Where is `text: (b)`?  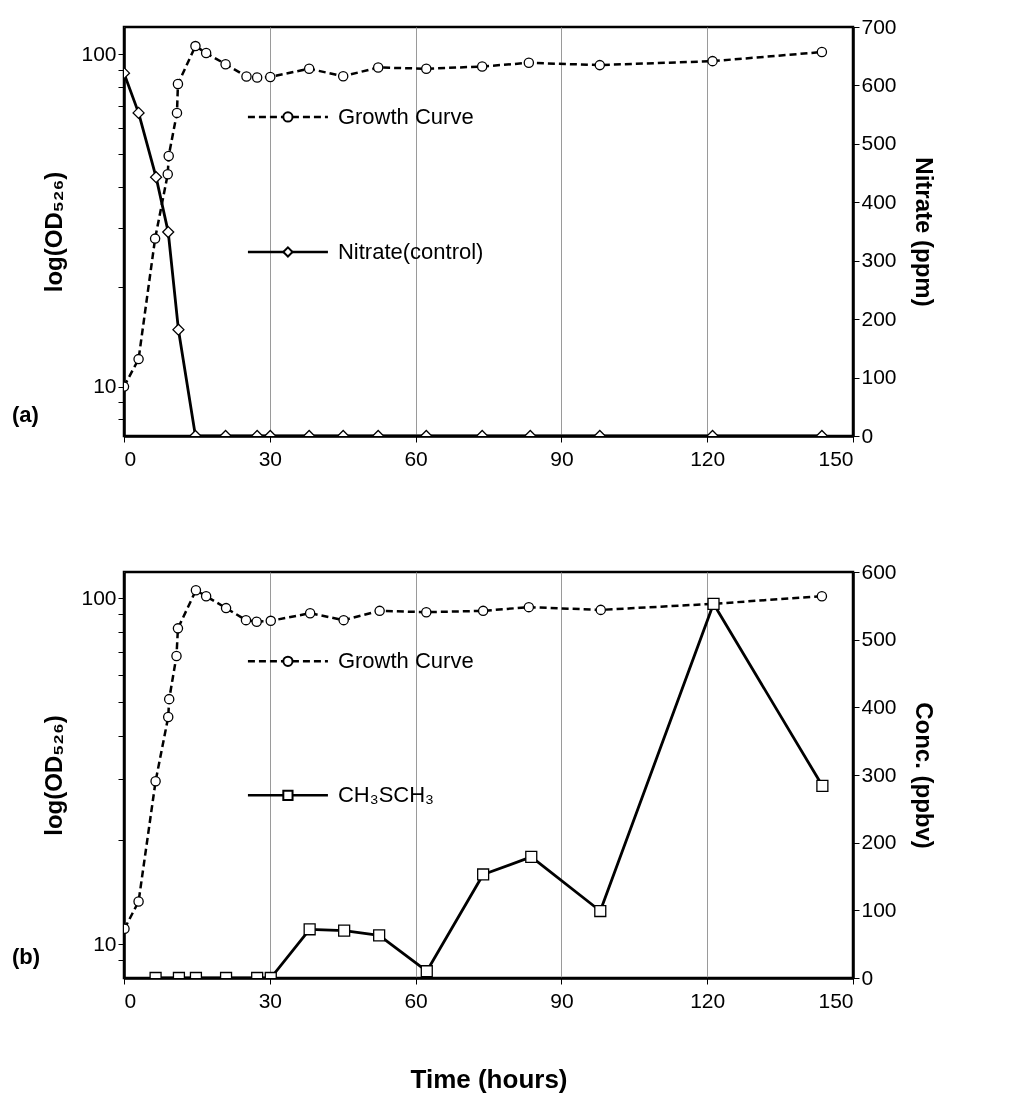 text: (b) is located at coordinates (26, 956).